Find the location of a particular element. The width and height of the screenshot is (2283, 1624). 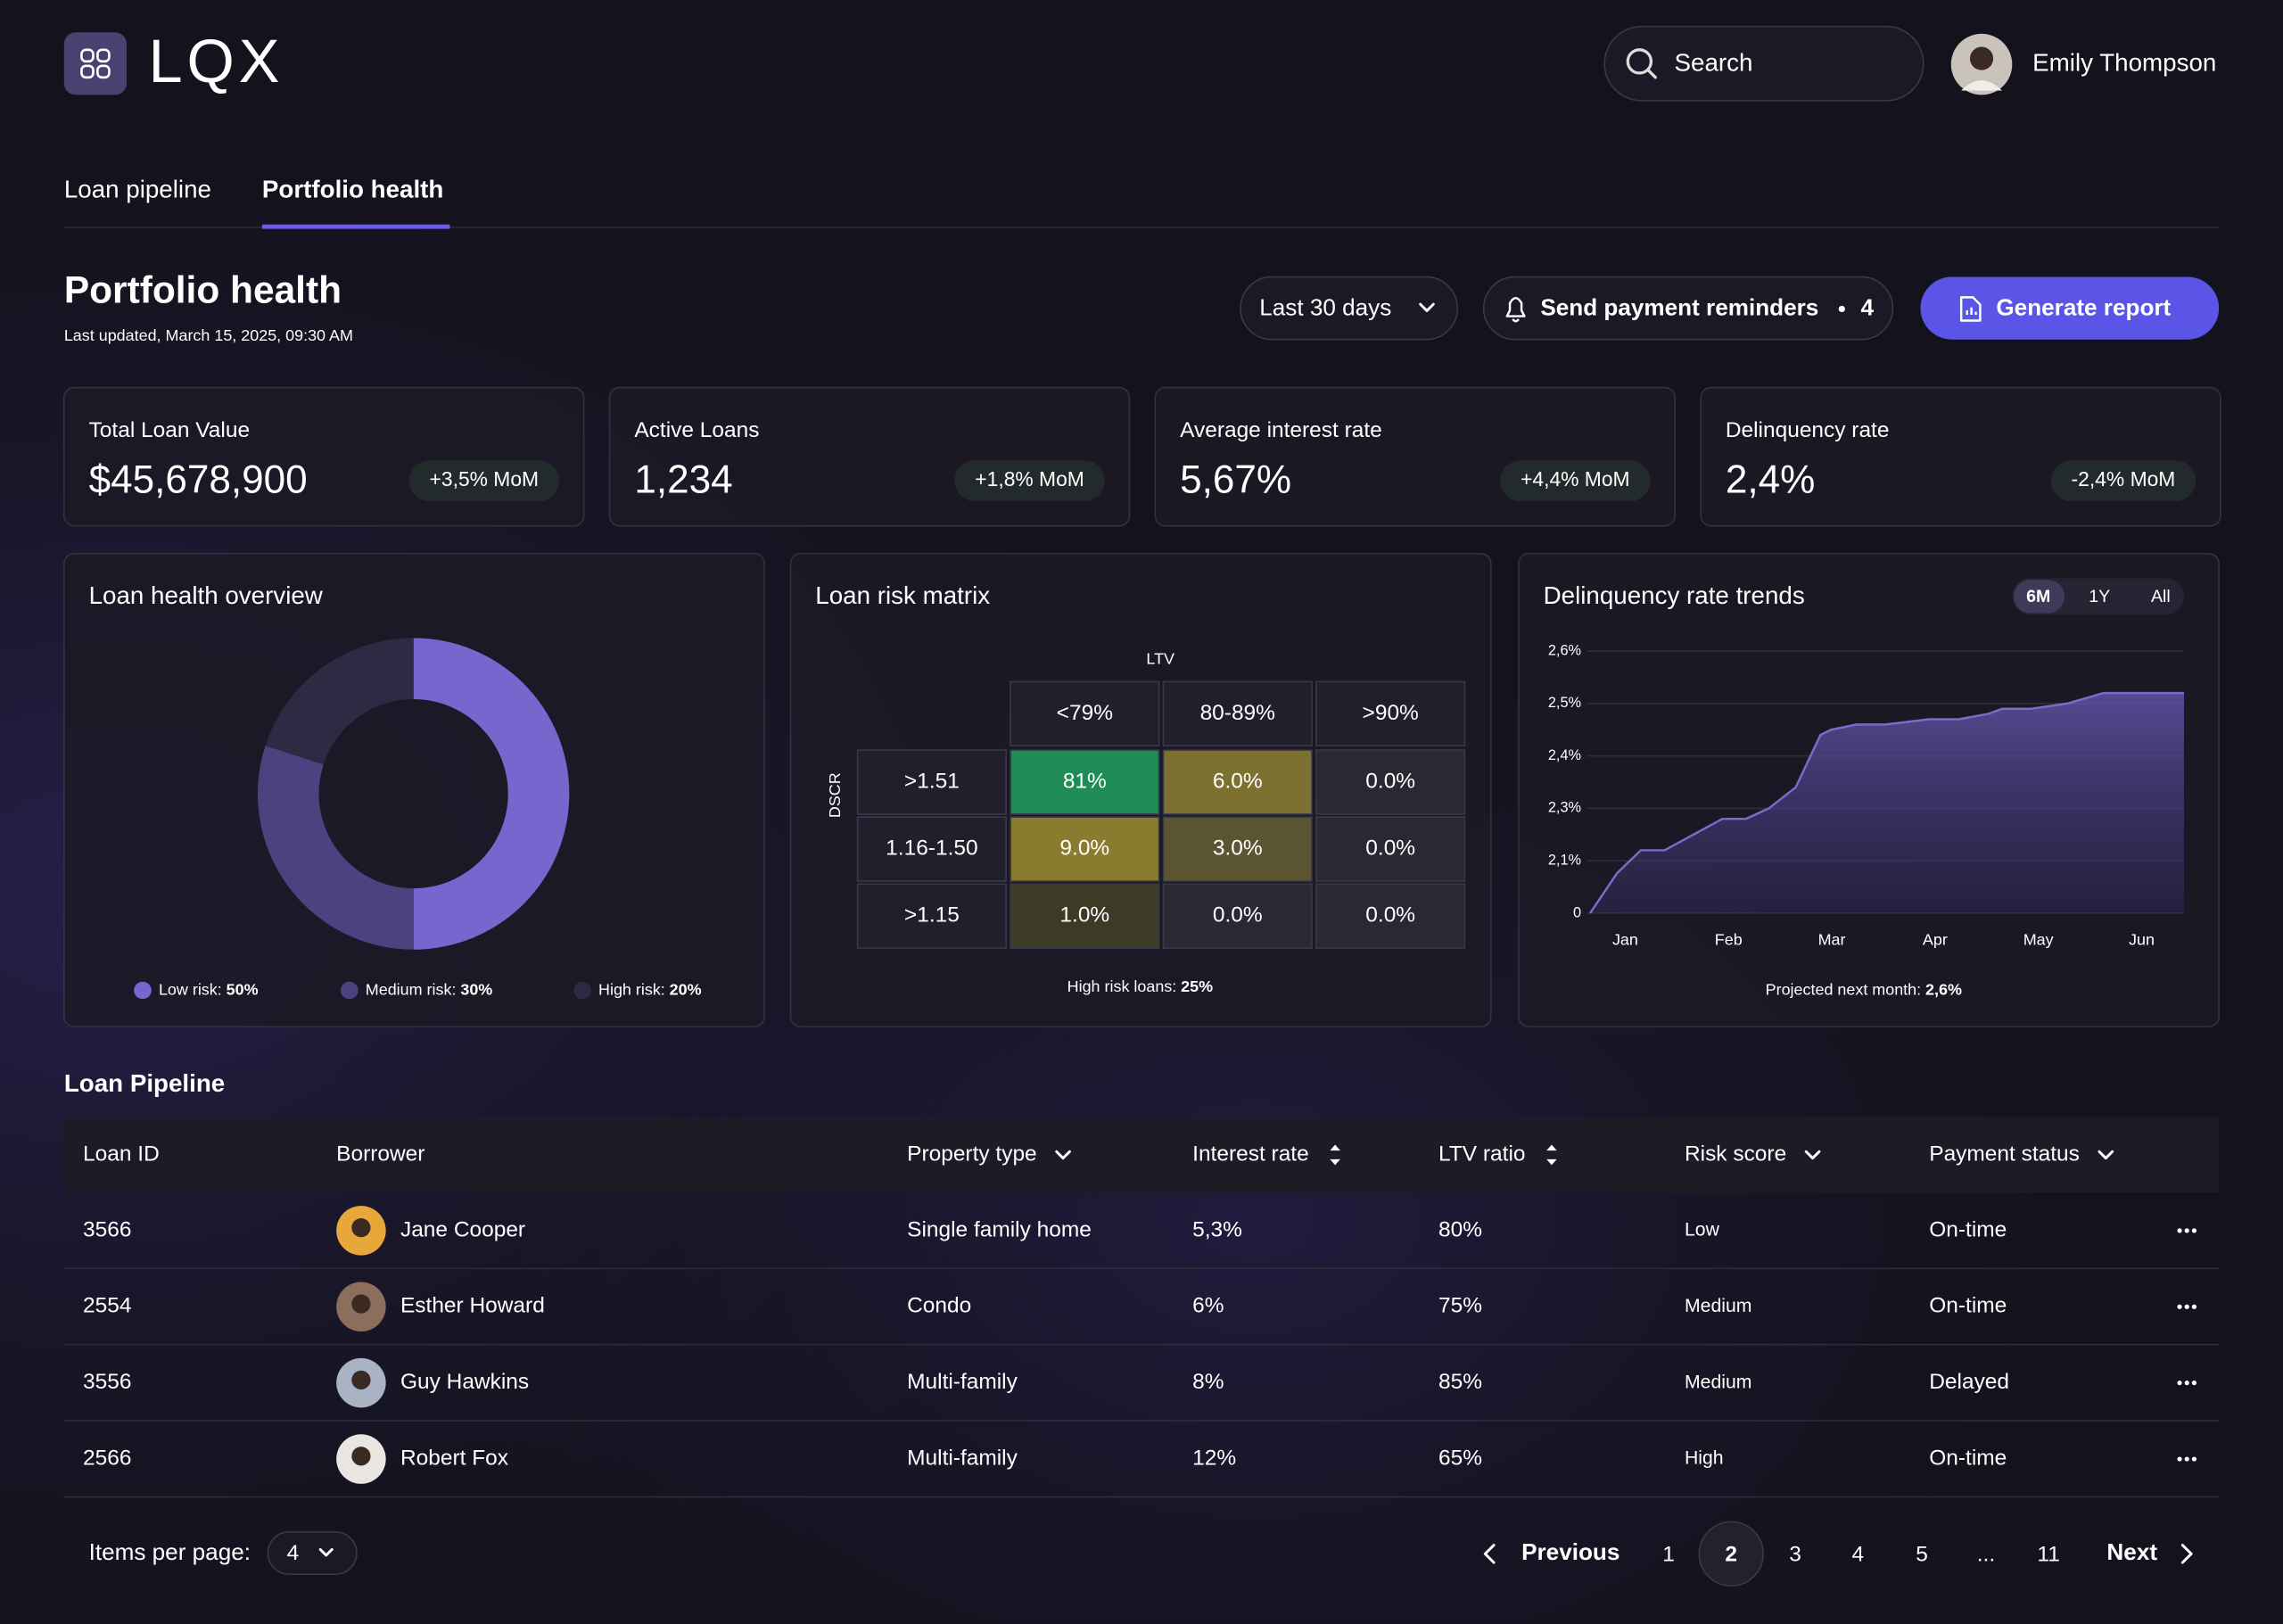

report-button is located at coordinates (2070, 308).